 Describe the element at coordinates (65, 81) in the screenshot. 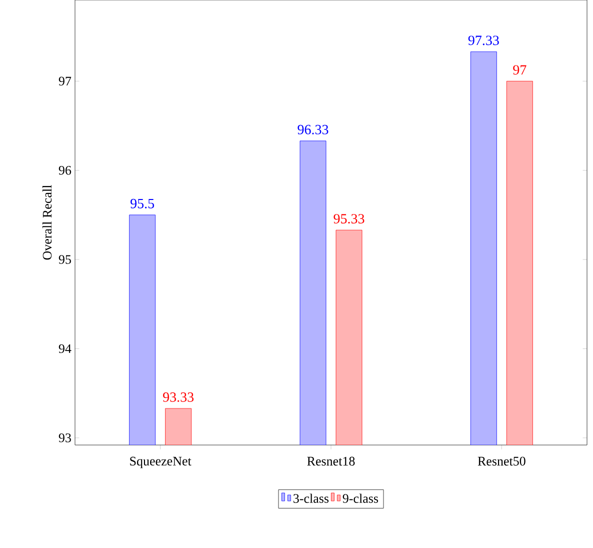

I see `y-tick-label: 97` at that location.